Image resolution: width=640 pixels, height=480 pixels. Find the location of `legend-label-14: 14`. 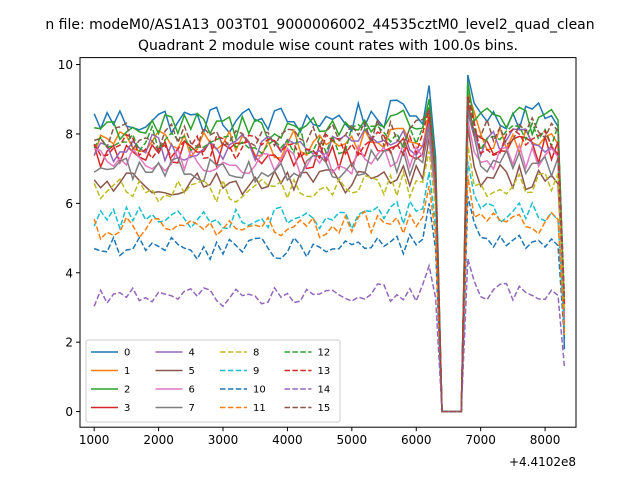

legend-label-14: 14 is located at coordinates (324, 390).